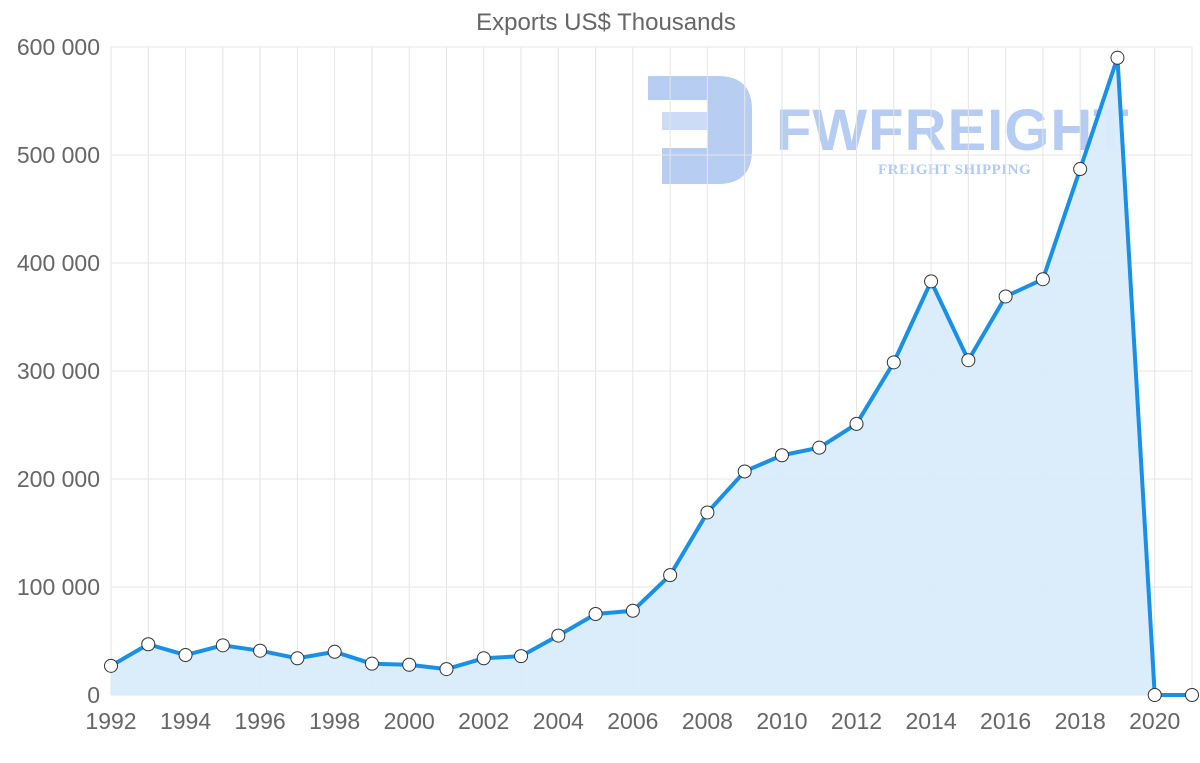  What do you see at coordinates (893, 362) in the screenshot?
I see `data-point-2013` at bounding box center [893, 362].